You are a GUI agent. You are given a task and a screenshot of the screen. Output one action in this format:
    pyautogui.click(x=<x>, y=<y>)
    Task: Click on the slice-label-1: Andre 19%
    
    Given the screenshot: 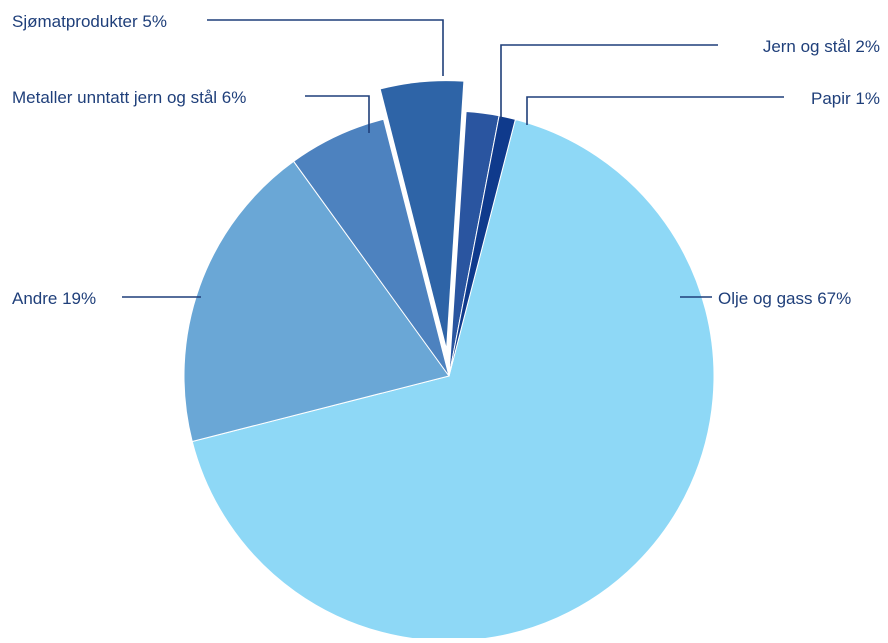 What is the action you would take?
    pyautogui.click(x=54, y=298)
    